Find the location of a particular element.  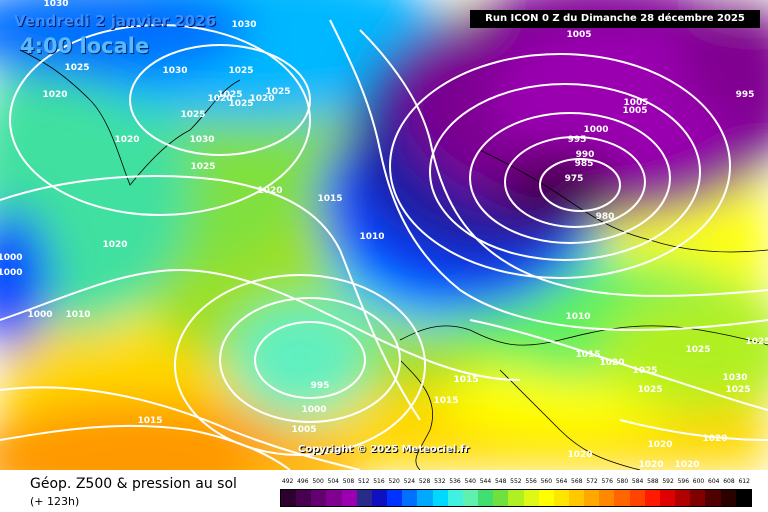

scale-value-label: 548 is located at coordinates (500, 481).